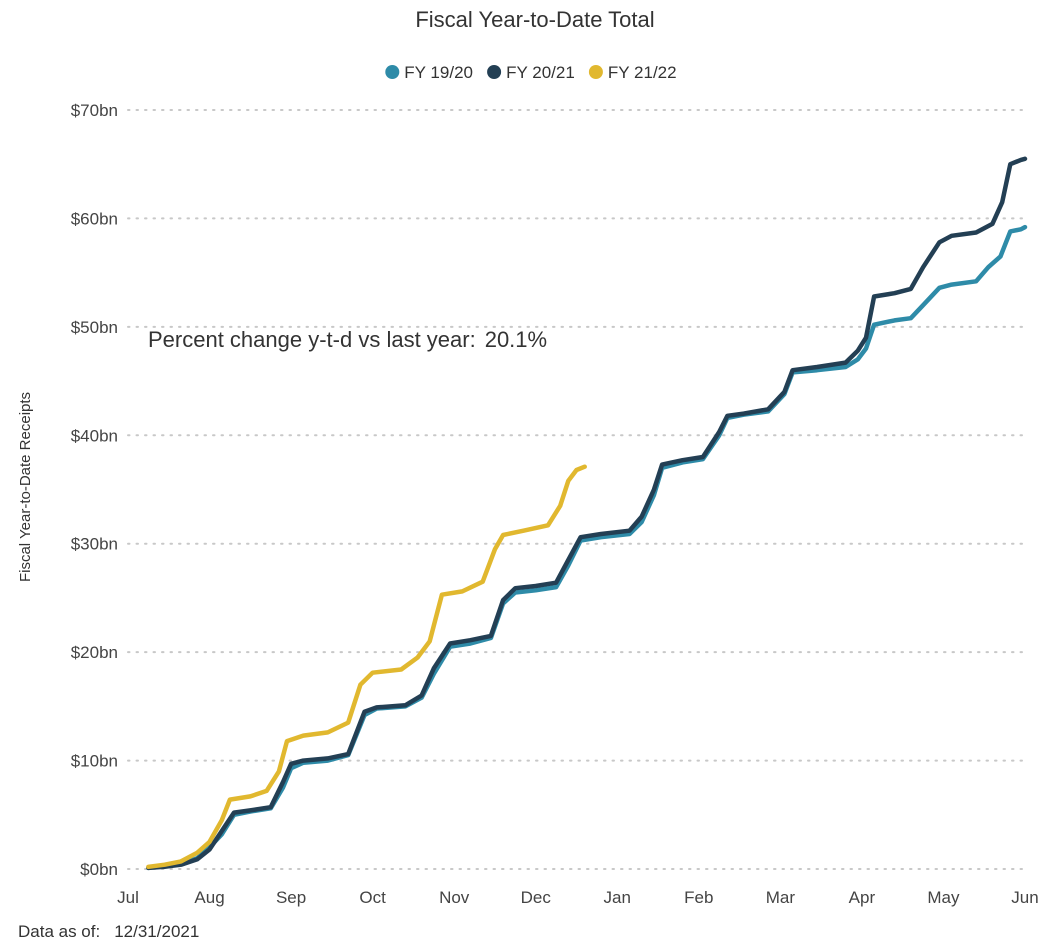  What do you see at coordinates (94, 490) in the screenshot?
I see `y-axis-tick-labels: $0bn $10bn $20bn $30bn $40bn $50bn $60bn $70bn` at bounding box center [94, 490].